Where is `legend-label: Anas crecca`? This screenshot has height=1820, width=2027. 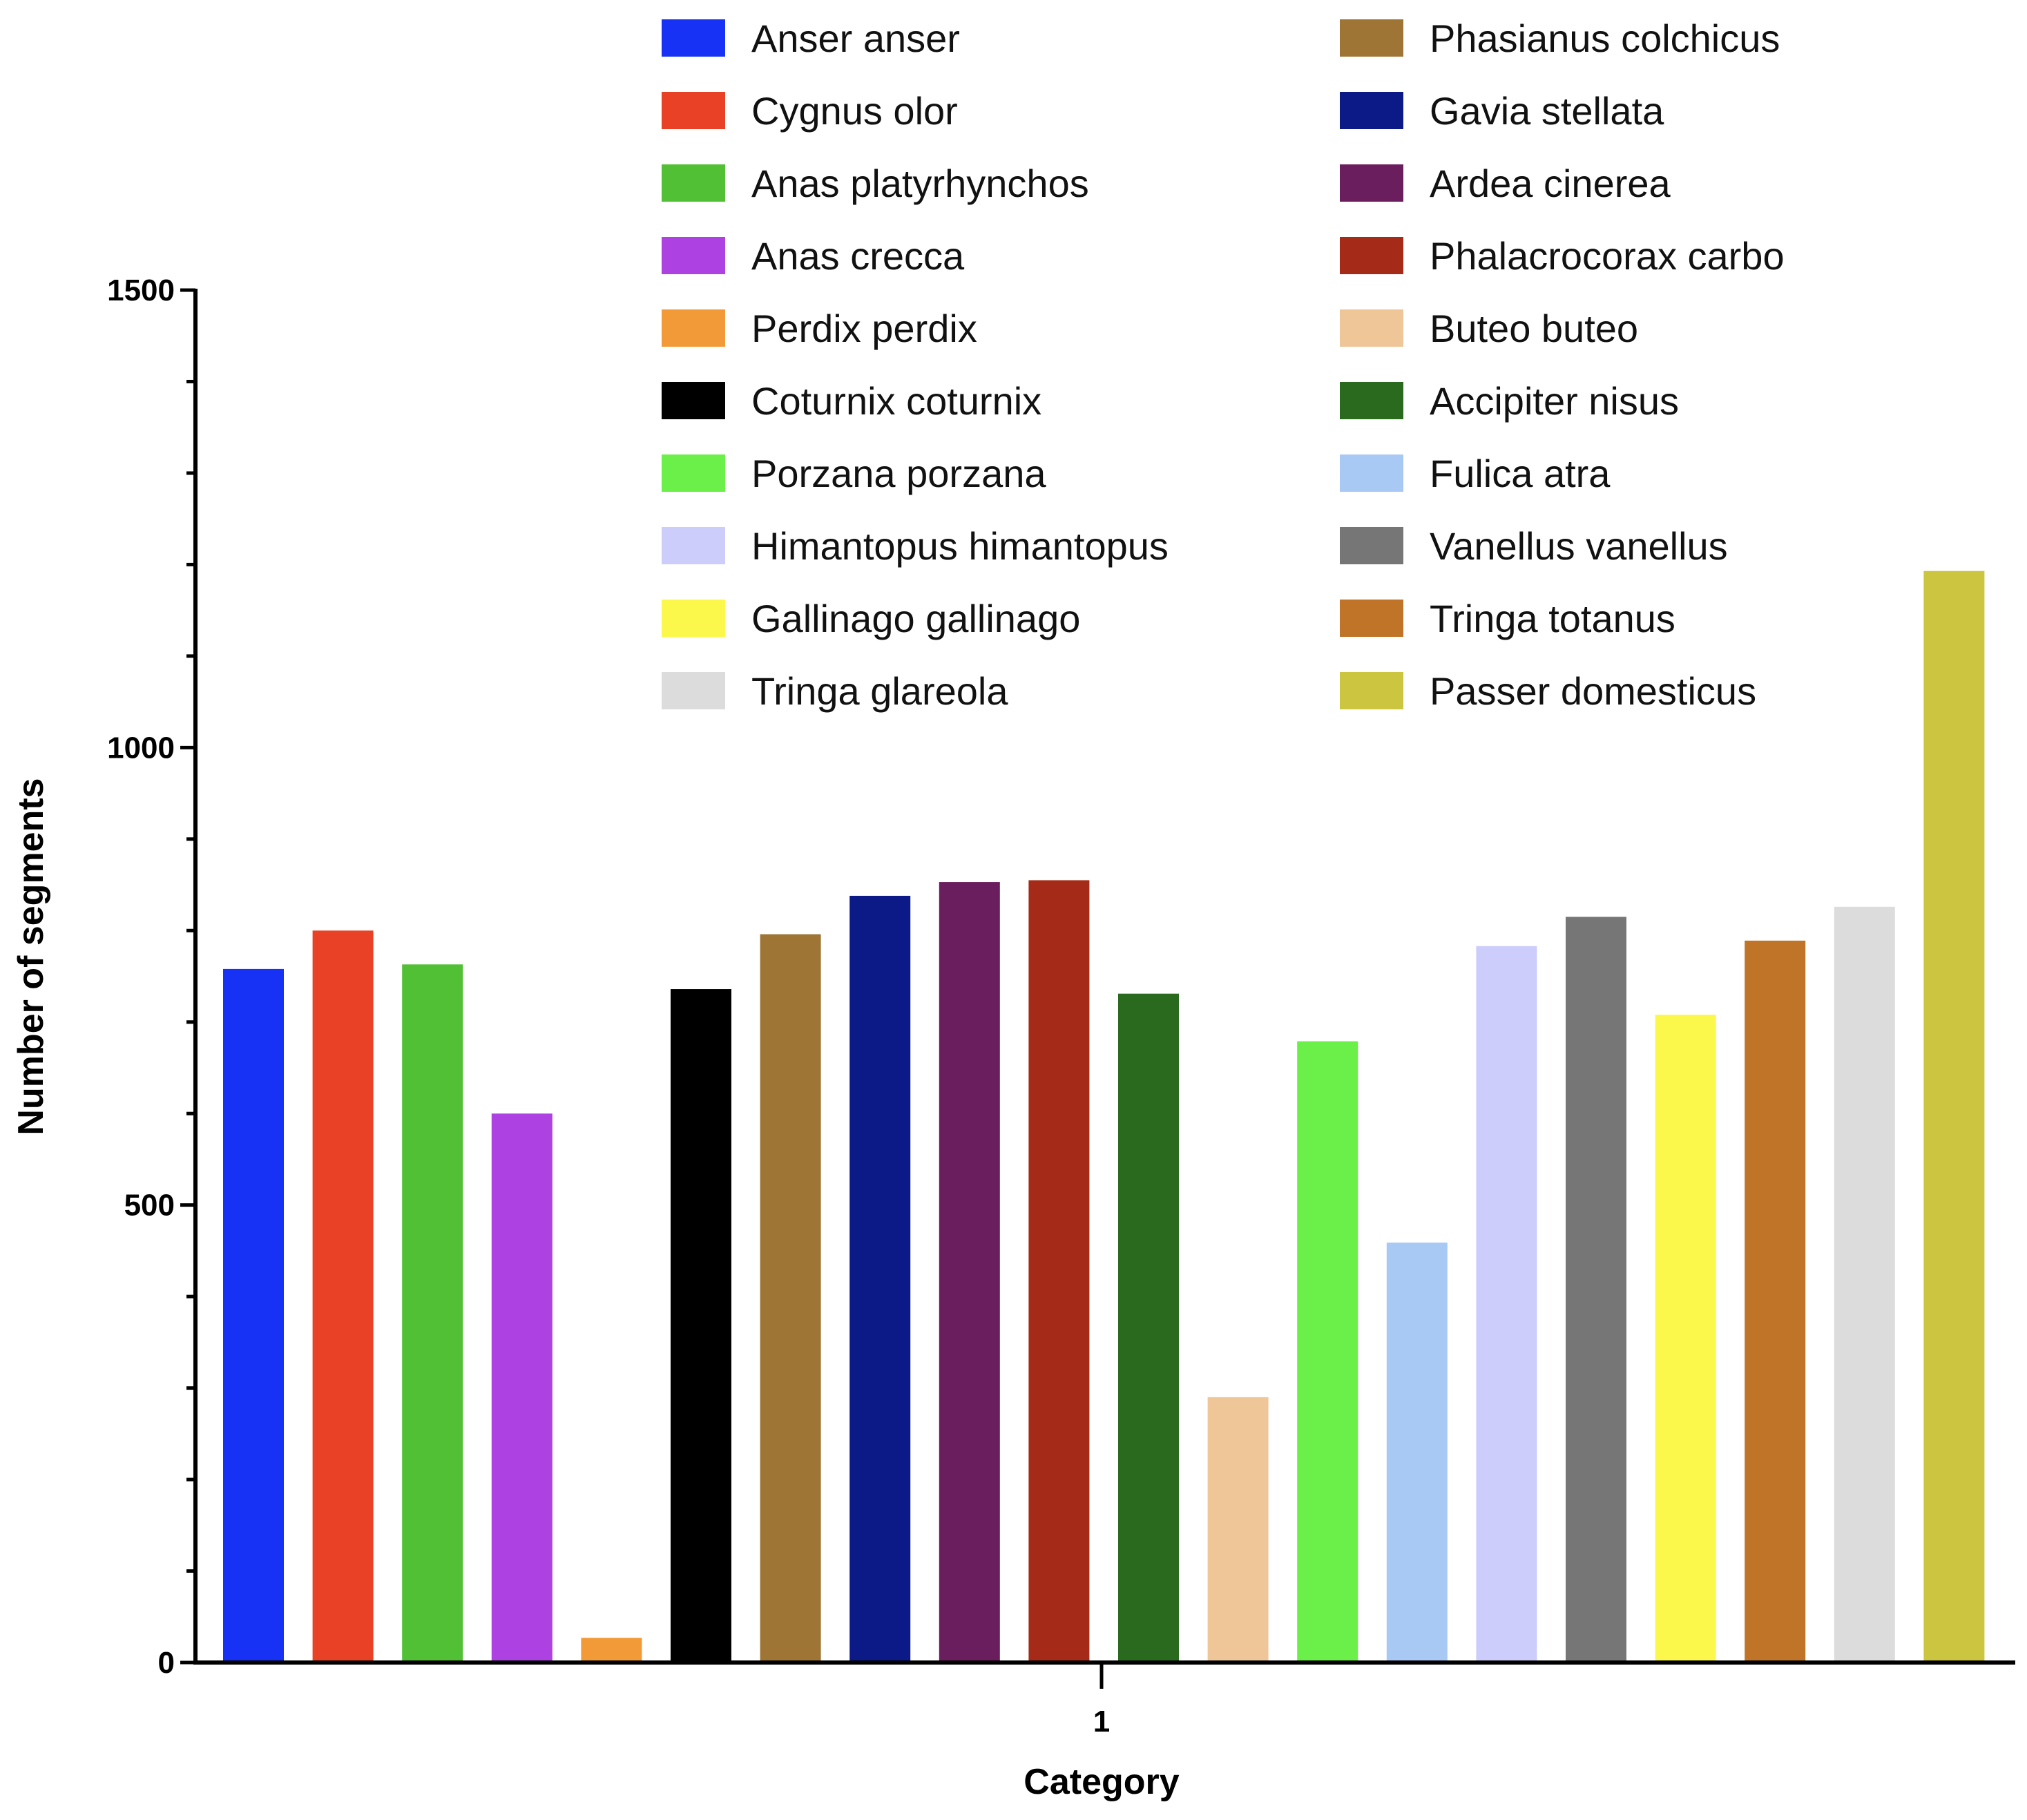 legend-label: Anas crecca is located at coordinates (858, 256).